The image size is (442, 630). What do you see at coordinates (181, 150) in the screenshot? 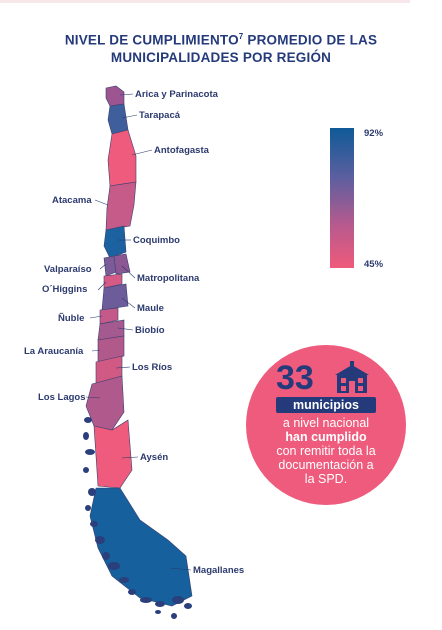
I see `label-antofagasta: Antofagasta` at bounding box center [181, 150].